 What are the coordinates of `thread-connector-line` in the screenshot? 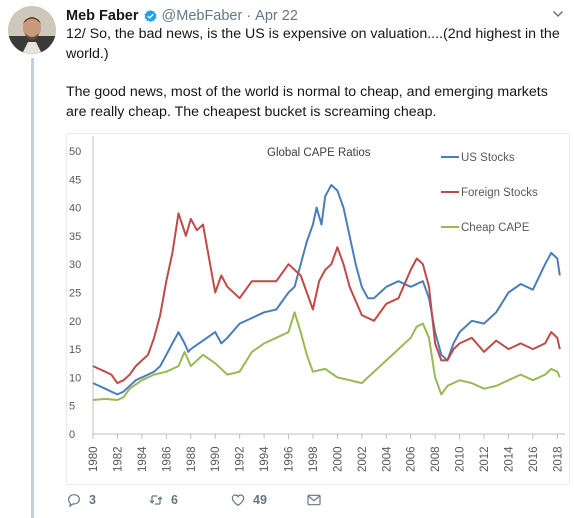 It's located at (32, 288).